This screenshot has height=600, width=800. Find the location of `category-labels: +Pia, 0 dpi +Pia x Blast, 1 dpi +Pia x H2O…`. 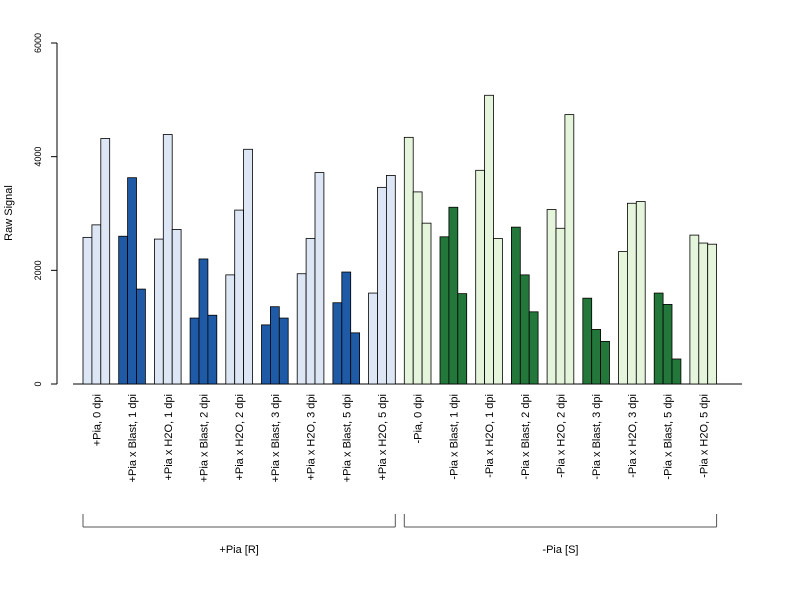

category-labels: +Pia, 0 dpi +Pia x Blast, 1 dpi +Pia x H2O… is located at coordinates (400, 438).